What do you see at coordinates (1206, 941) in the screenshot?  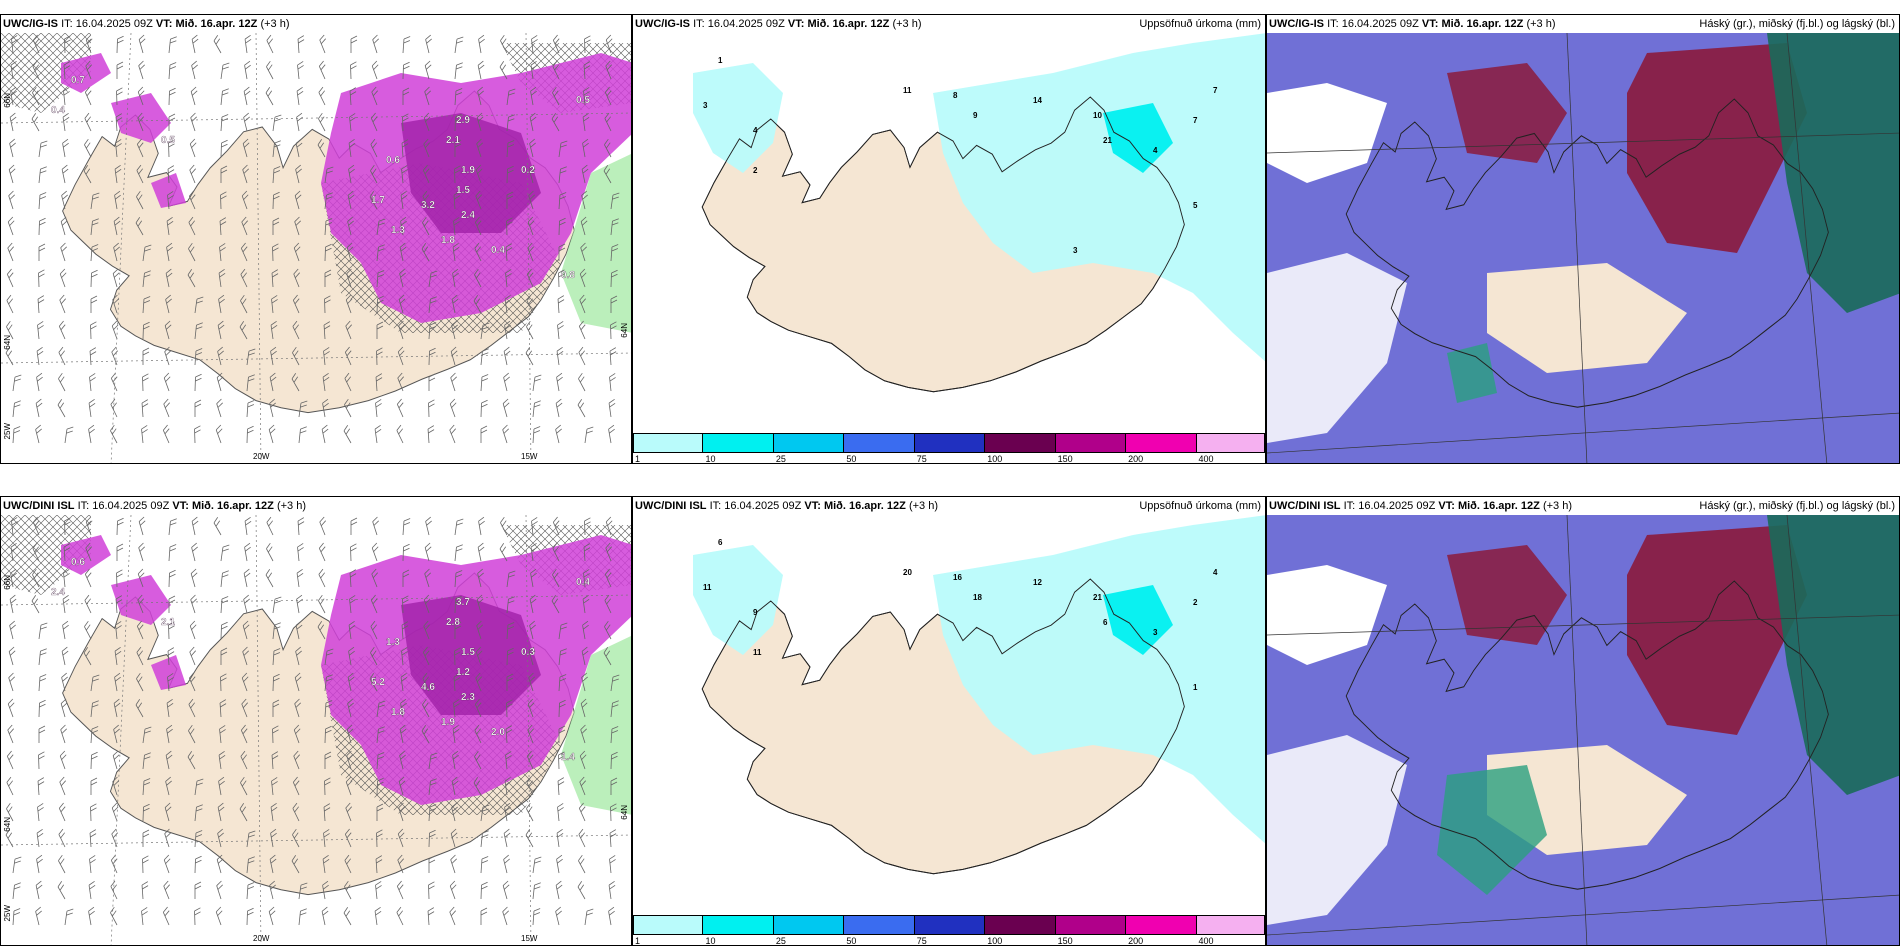 I see `colorbar-tick-label: 400` at bounding box center [1206, 941].